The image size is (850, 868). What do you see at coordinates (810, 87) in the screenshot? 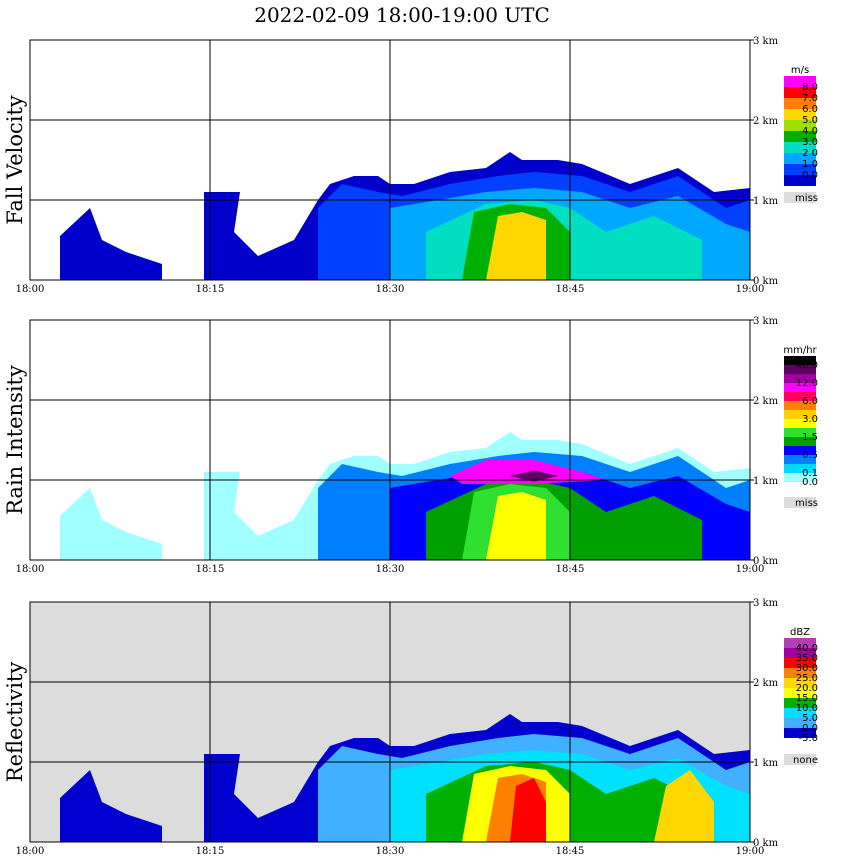
I see `fall-velocity-colorbar-label-0: 8.0` at bounding box center [810, 87].